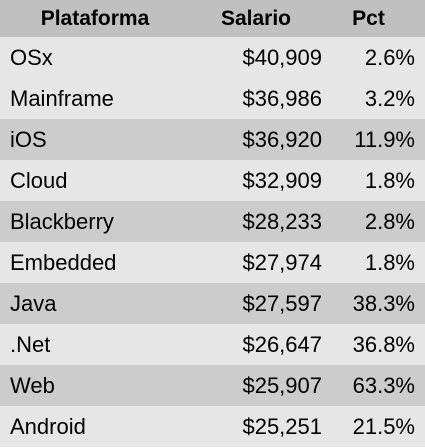 This screenshot has width=425, height=448. What do you see at coordinates (212, 98) in the screenshot?
I see `table-row: Mainframe $36,986 3.2%` at bounding box center [212, 98].